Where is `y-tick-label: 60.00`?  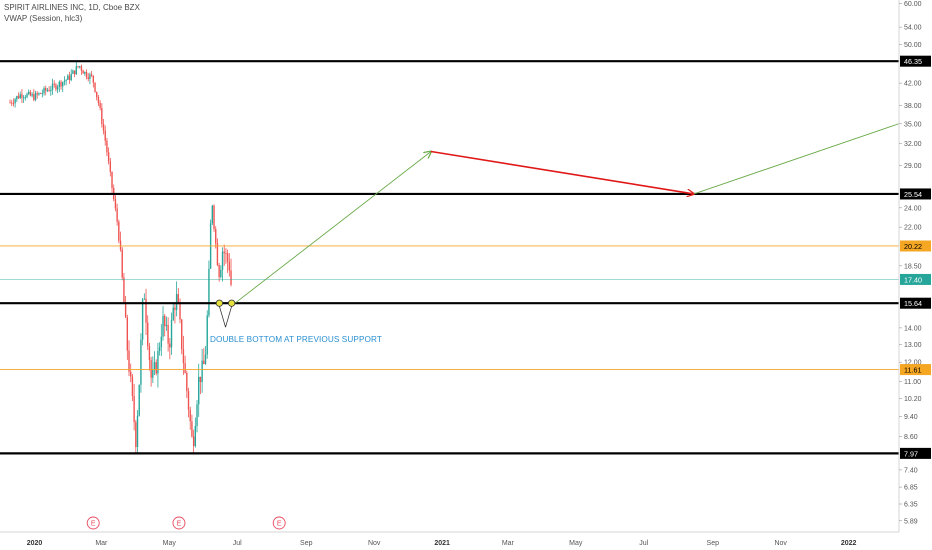
y-tick-label: 60.00 is located at coordinates (913, 4).